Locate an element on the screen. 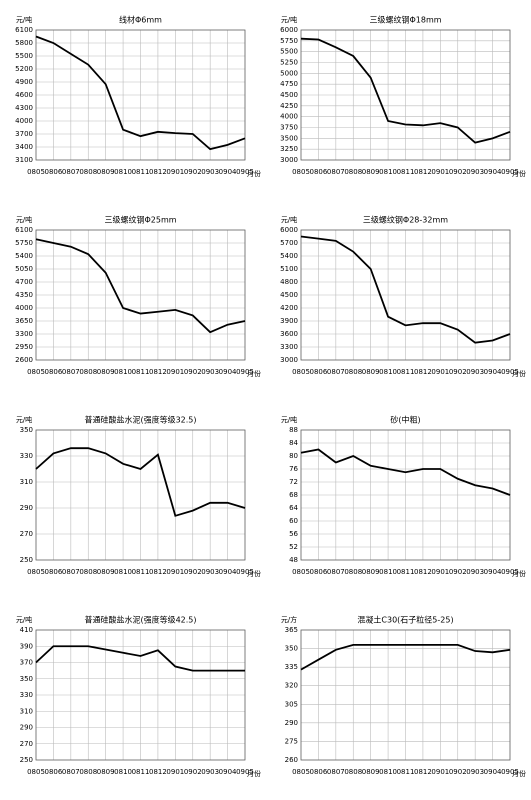 Image resolution: width=531 pixels, height=800 pixels. y-tick-label: 4900 is located at coordinates (24, 82).